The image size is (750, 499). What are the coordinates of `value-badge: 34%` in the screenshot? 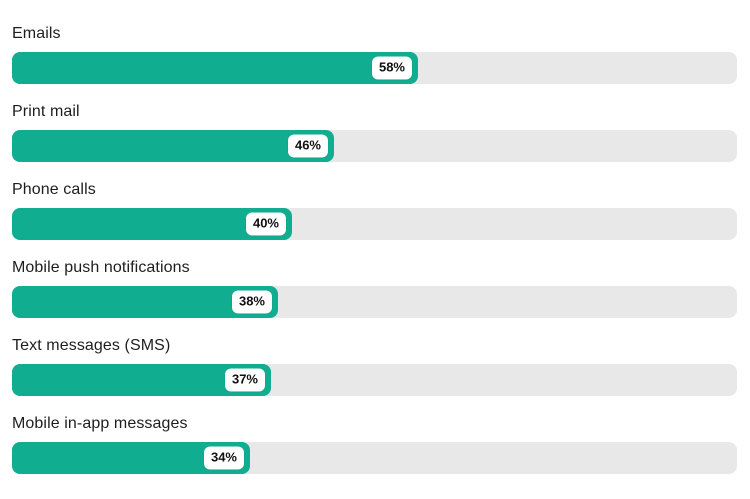 It's located at (223, 458).